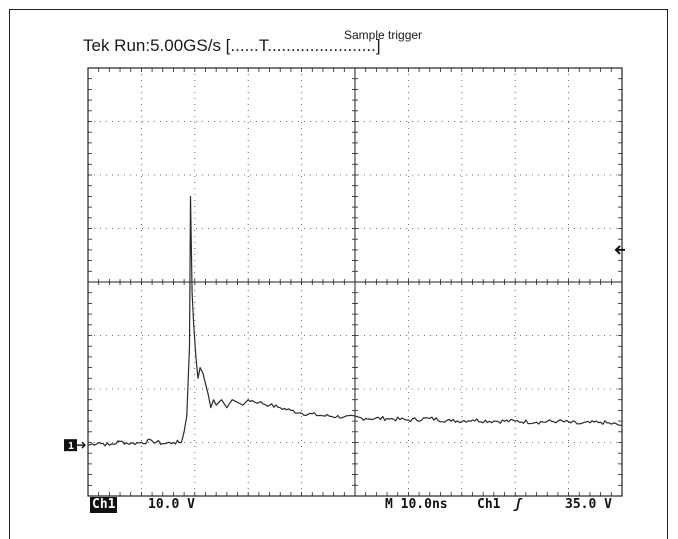  What do you see at coordinates (518, 504) in the screenshot?
I see `trigger-slope-icon: ʃ` at bounding box center [518, 504].